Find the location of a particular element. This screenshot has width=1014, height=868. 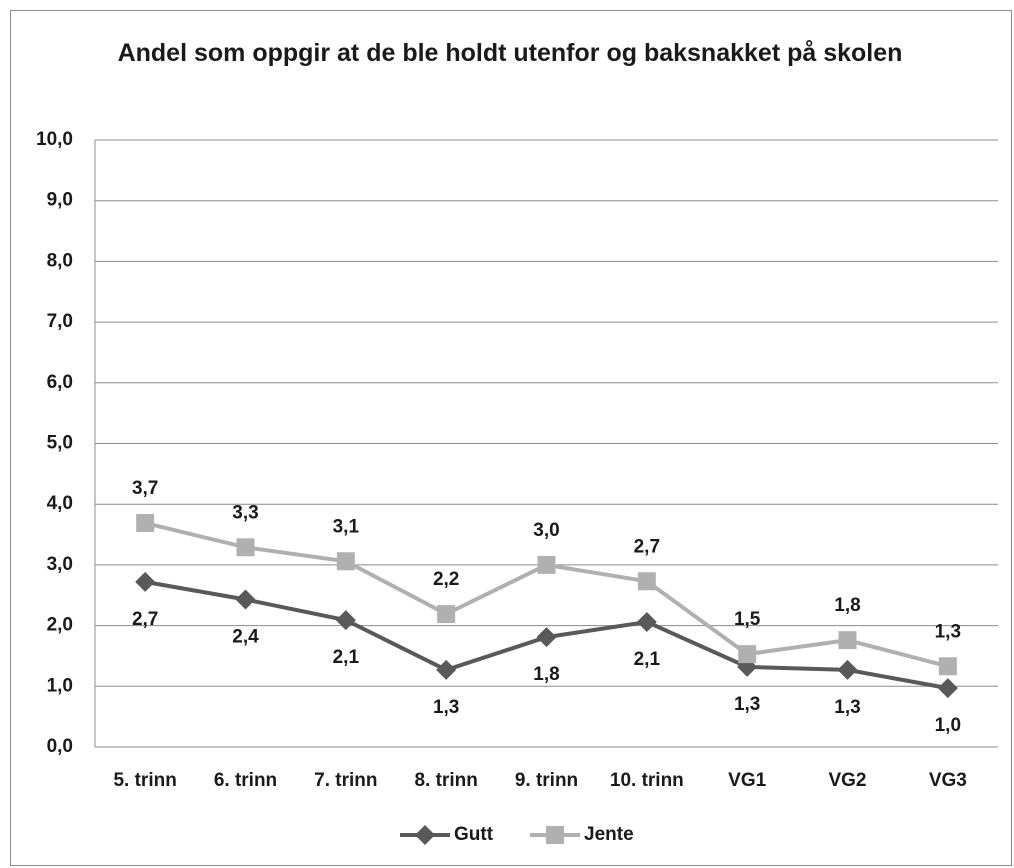

x-tick-label: 10. trinn is located at coordinates (647, 780).